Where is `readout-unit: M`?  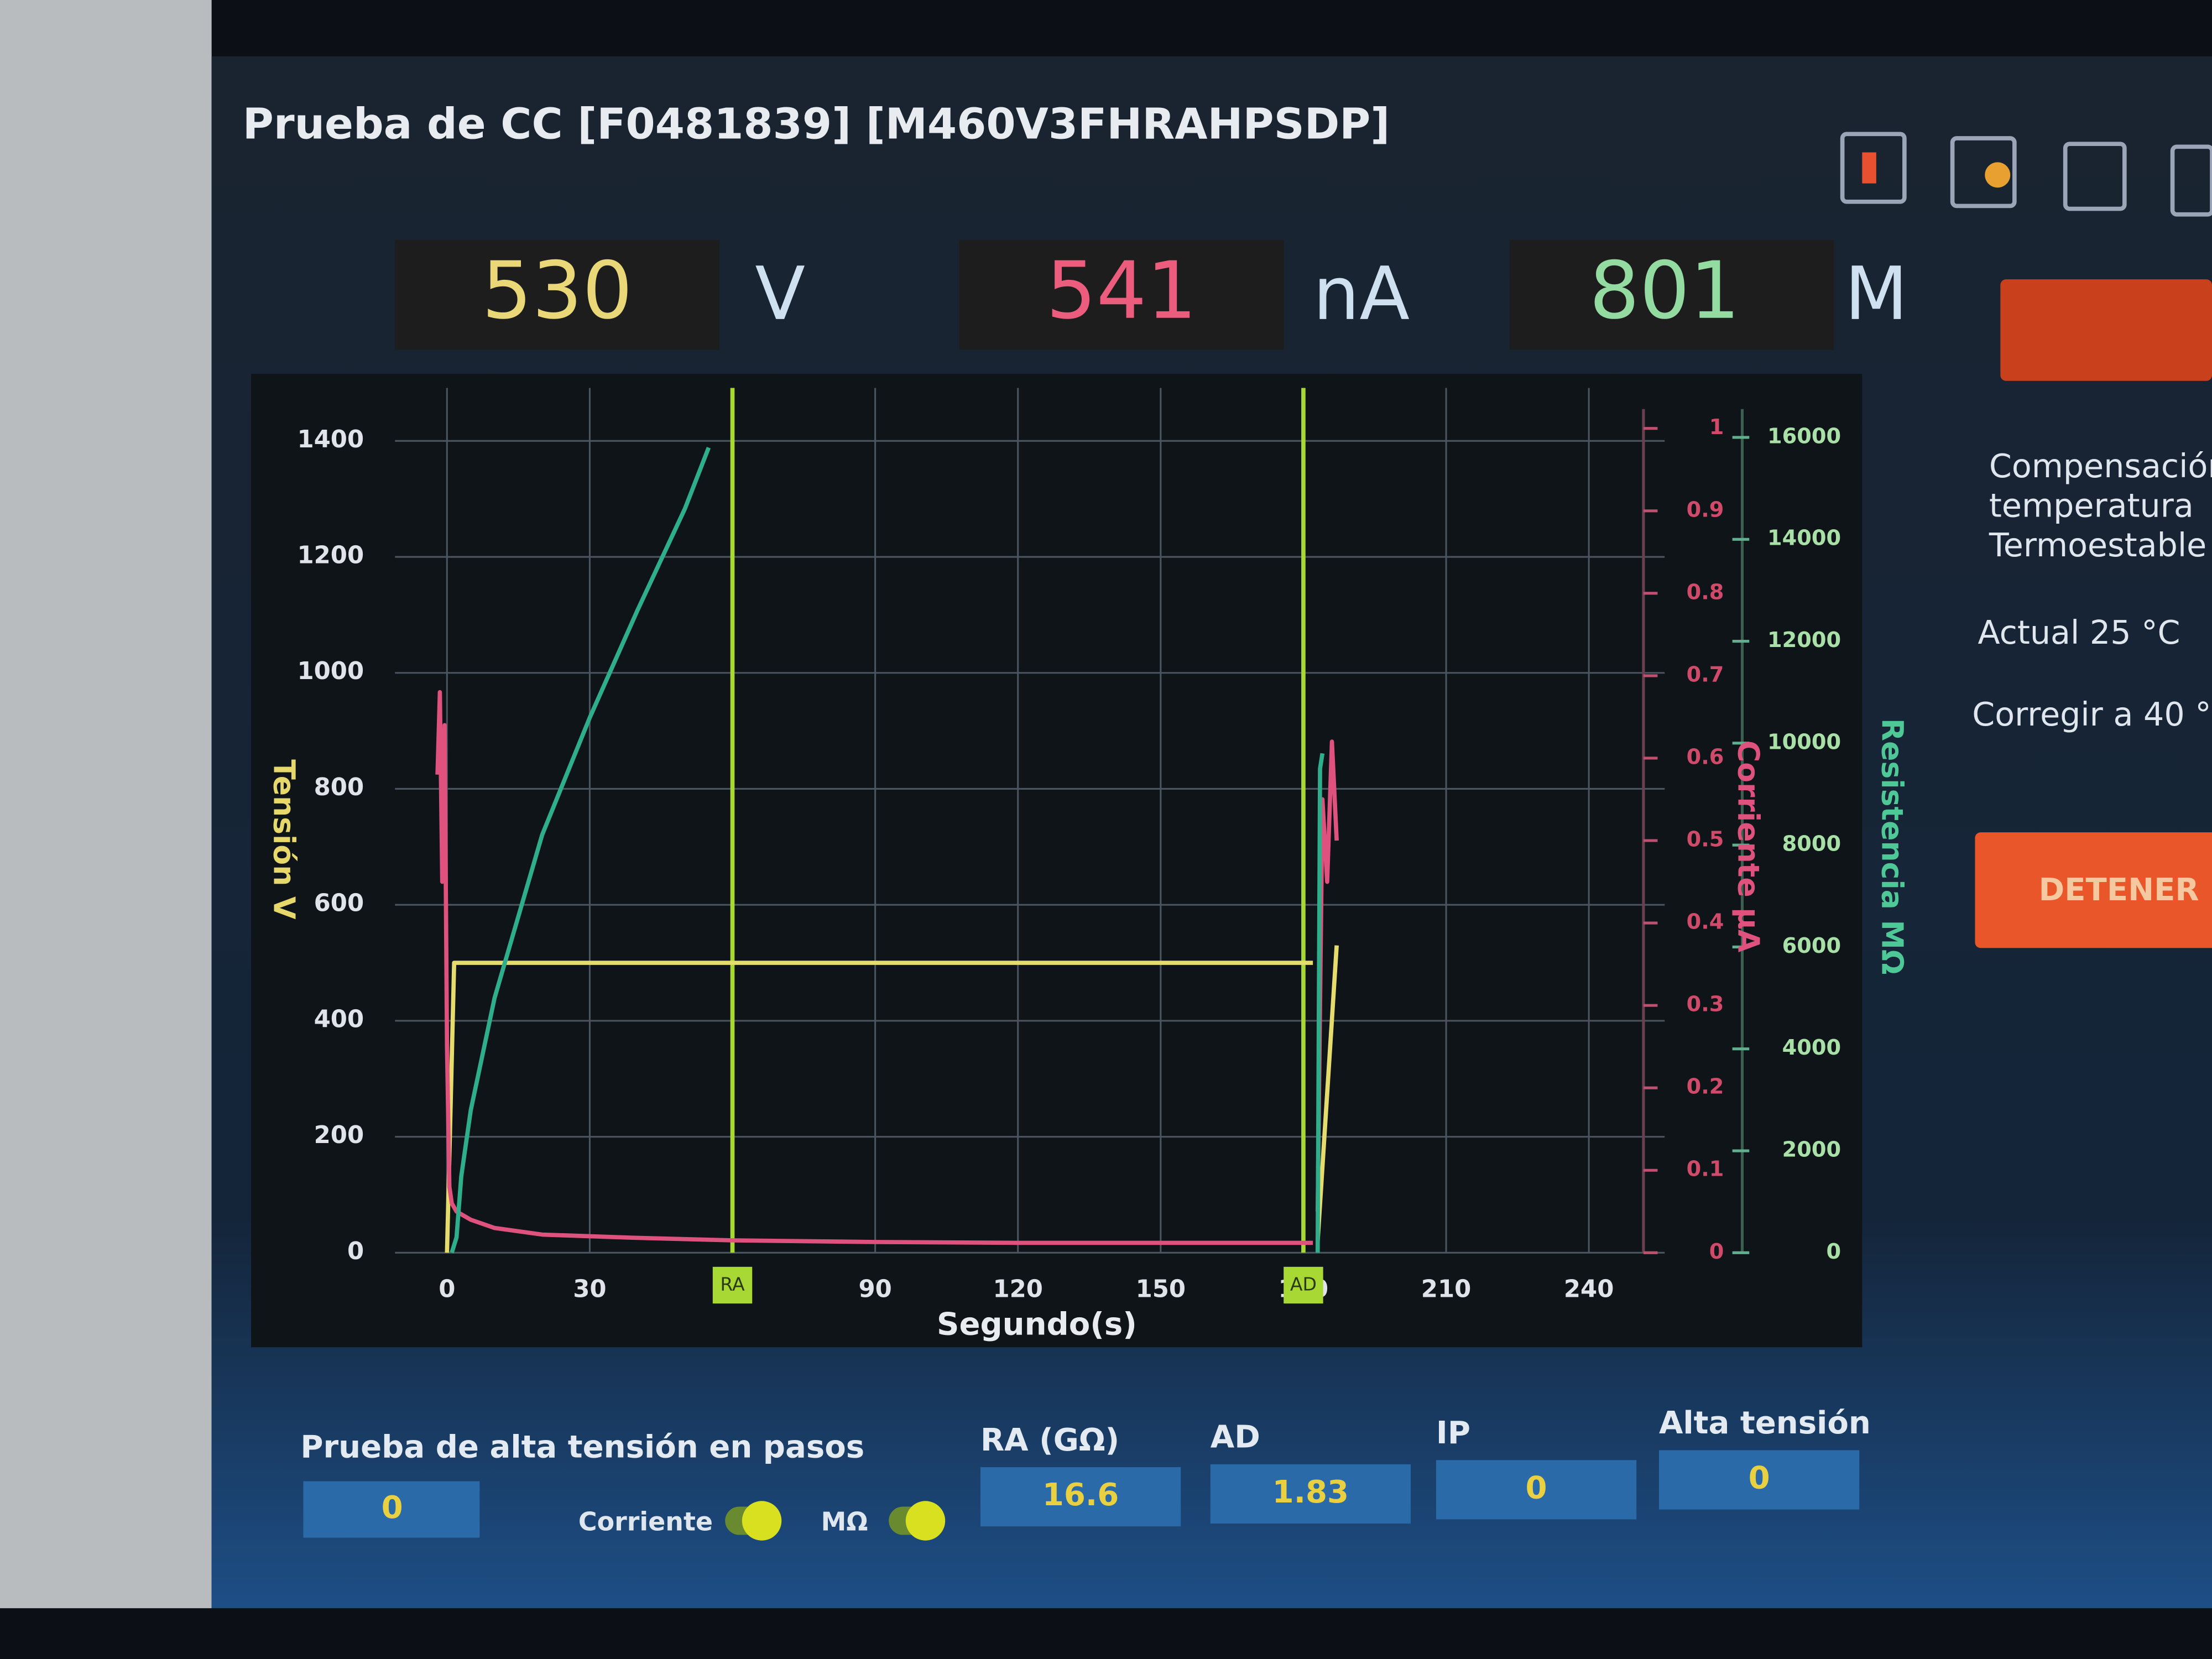
readout-unit: M is located at coordinates (1876, 295).